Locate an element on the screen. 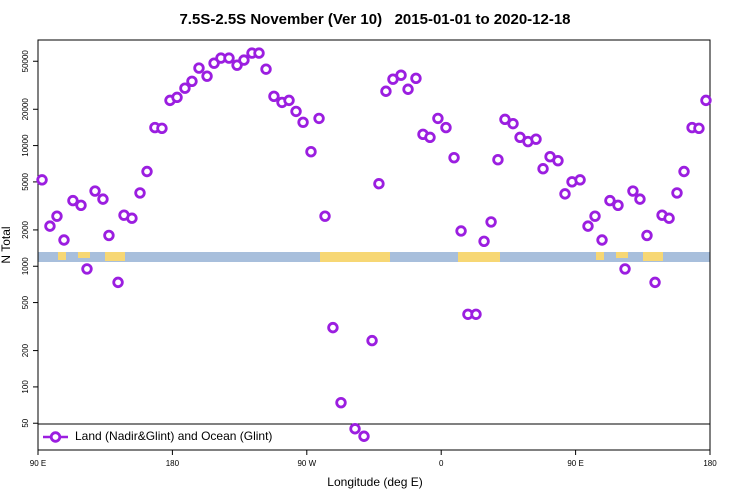 The image size is (750, 500). y-tick-label: 1000 is located at coordinates (25, 266).